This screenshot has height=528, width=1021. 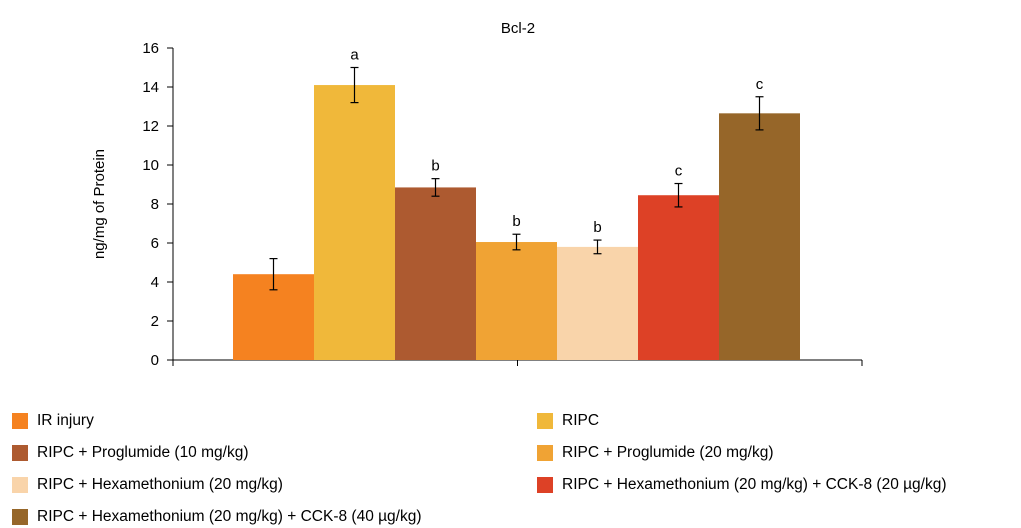 I want to click on significance-letter: a, so click(x=354, y=55).